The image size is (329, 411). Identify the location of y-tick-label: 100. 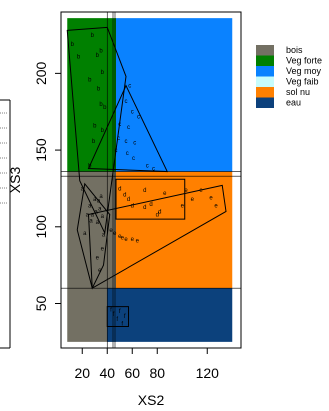
(41, 227).